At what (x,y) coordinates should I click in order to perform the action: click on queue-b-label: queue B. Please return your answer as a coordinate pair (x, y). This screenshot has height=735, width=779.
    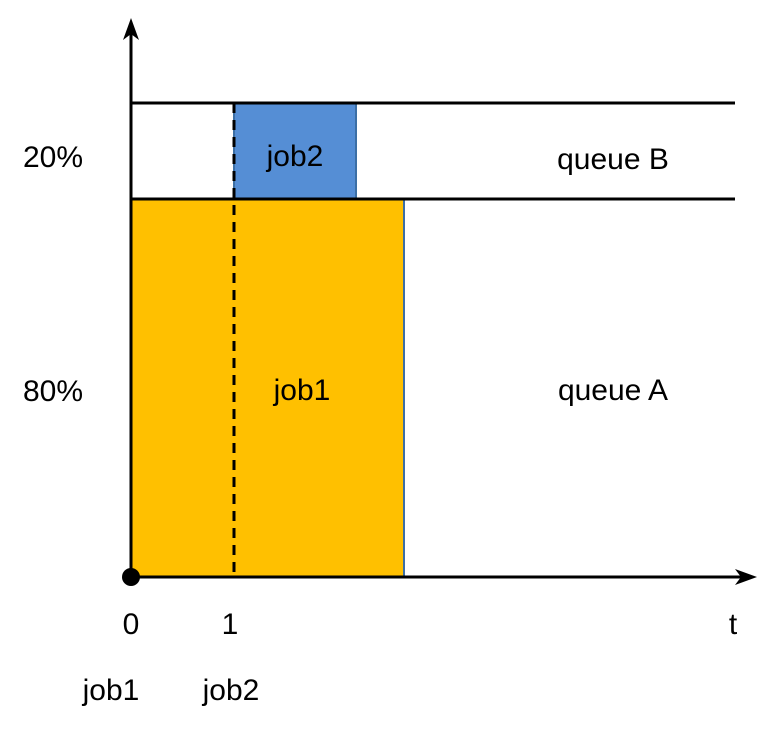
    Looking at the image, I should click on (613, 159).